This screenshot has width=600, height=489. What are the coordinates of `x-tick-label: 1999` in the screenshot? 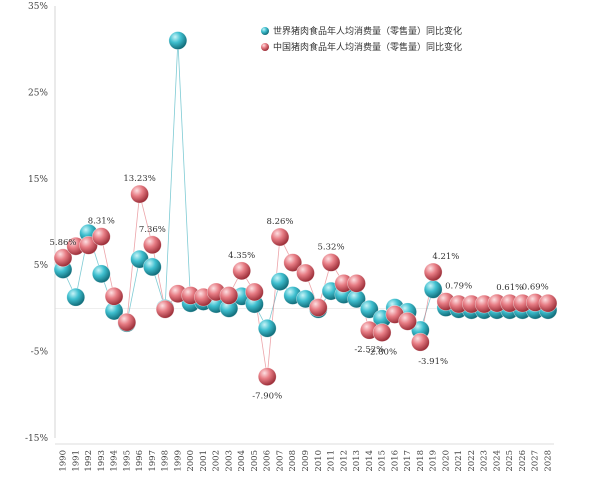 It's located at (178, 461).